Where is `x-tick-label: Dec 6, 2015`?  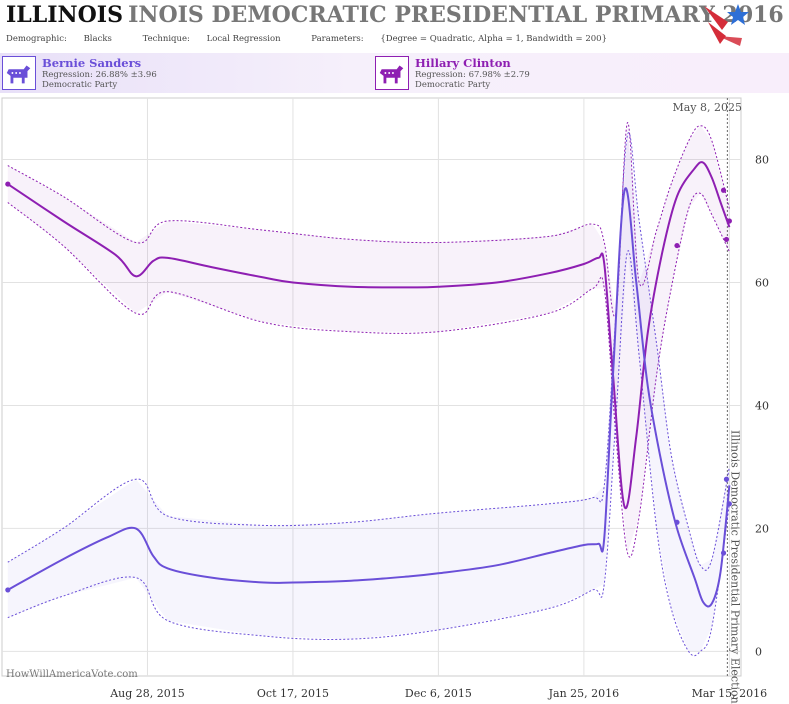 x-tick-label: Dec 6, 2015 is located at coordinates (438, 693).